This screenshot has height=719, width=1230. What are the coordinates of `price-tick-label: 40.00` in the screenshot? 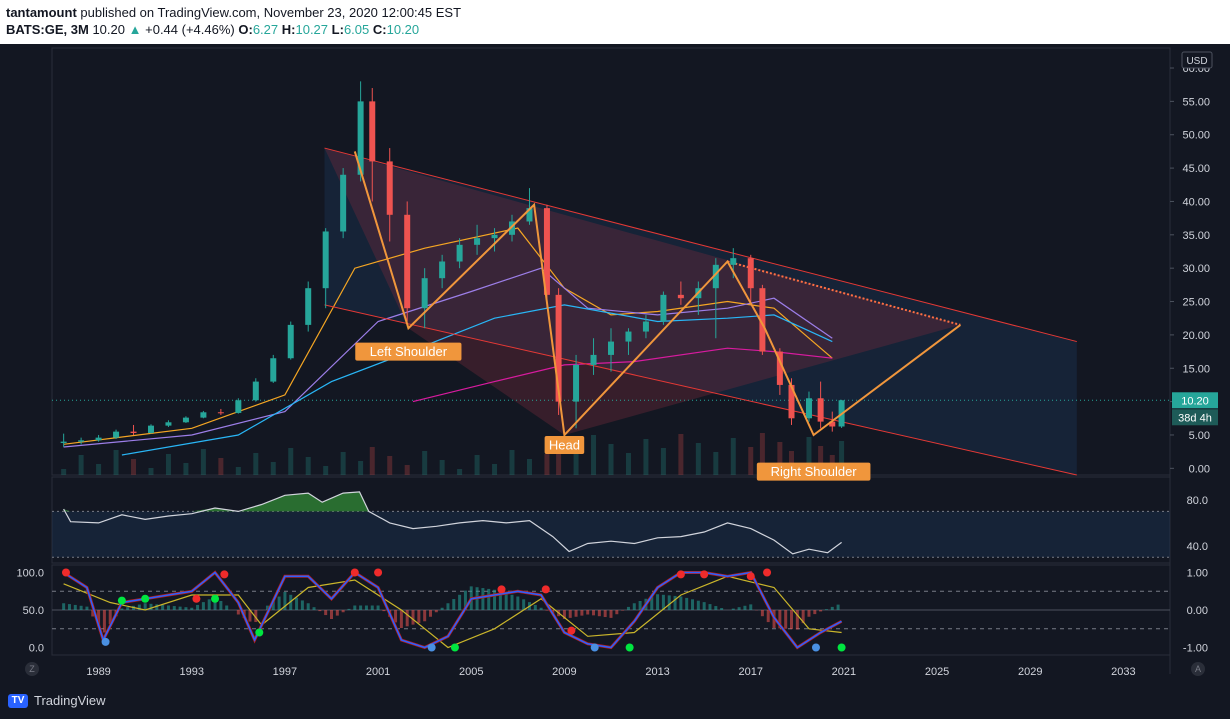 It's located at (1196, 202).